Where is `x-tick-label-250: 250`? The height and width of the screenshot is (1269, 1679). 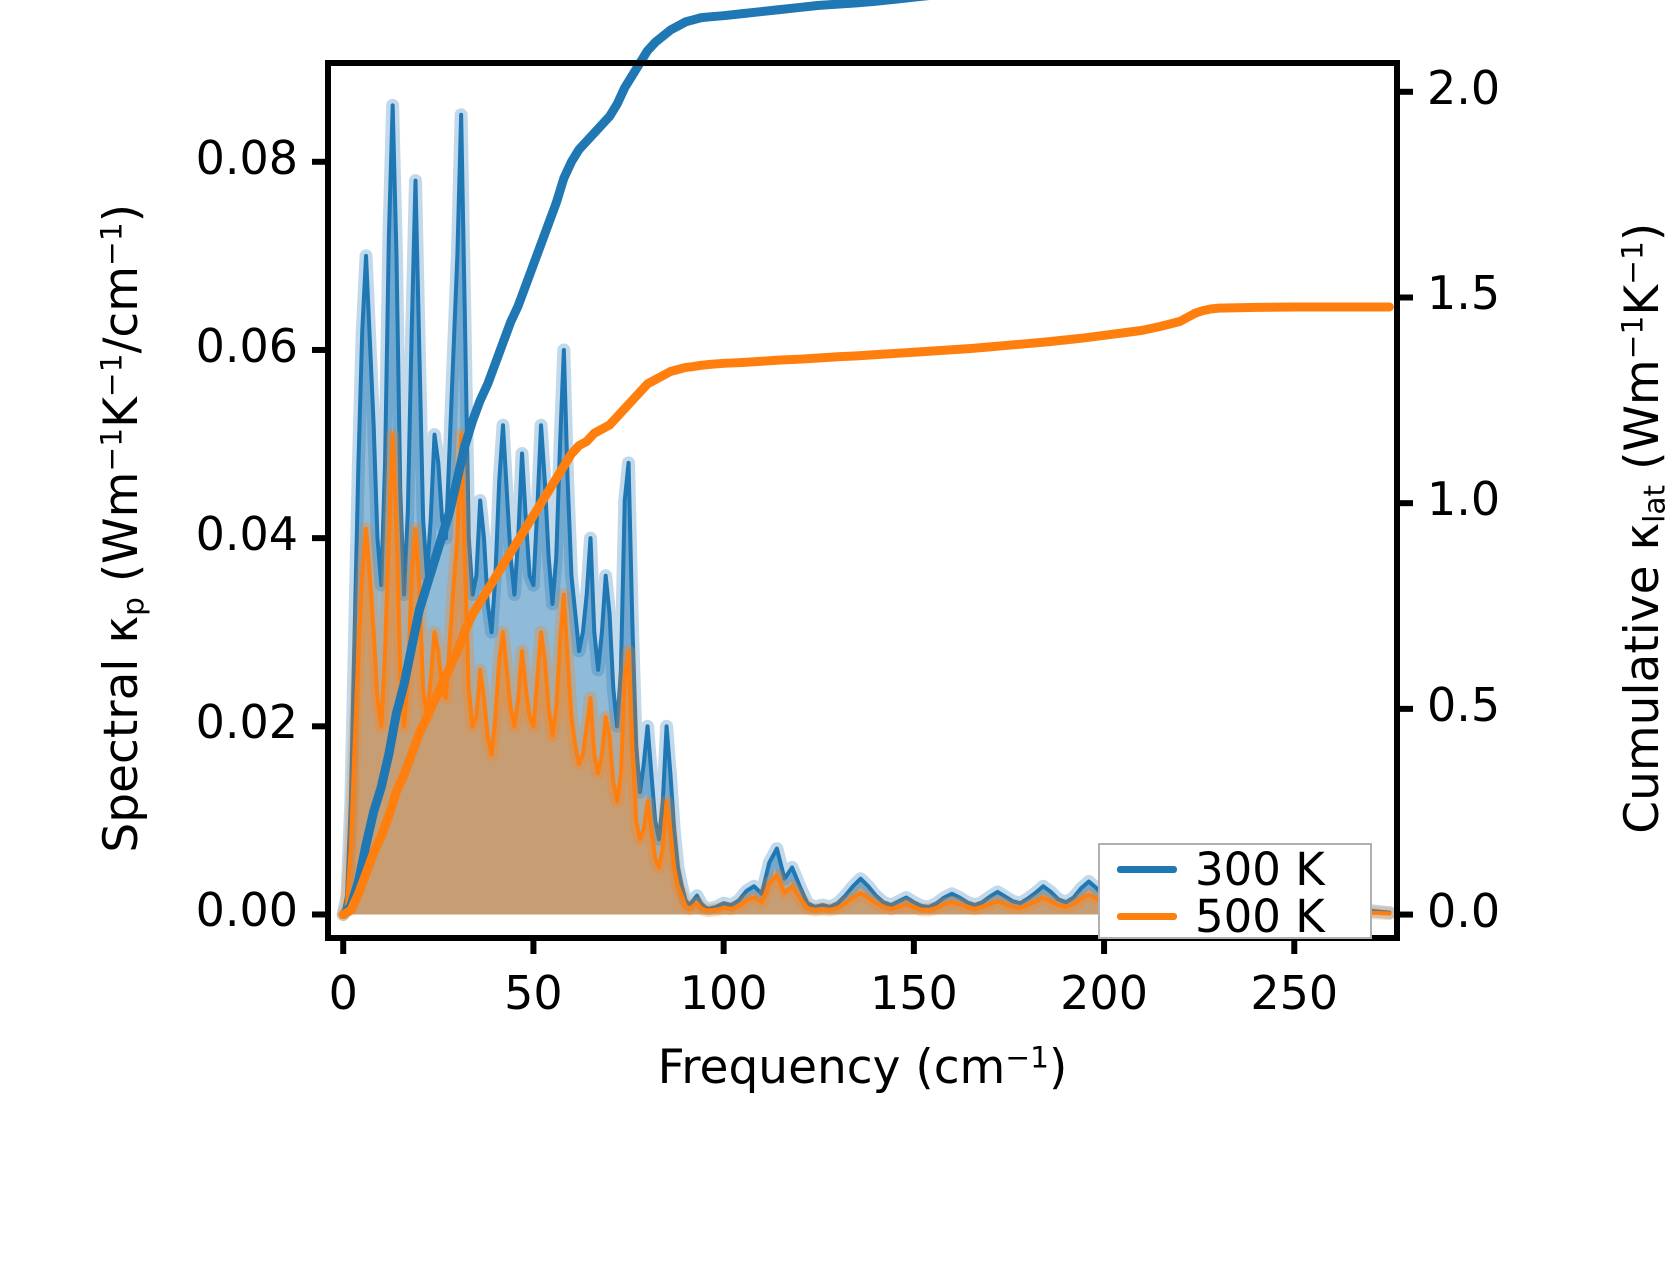
x-tick-label-250: 250 is located at coordinates (1294, 993).